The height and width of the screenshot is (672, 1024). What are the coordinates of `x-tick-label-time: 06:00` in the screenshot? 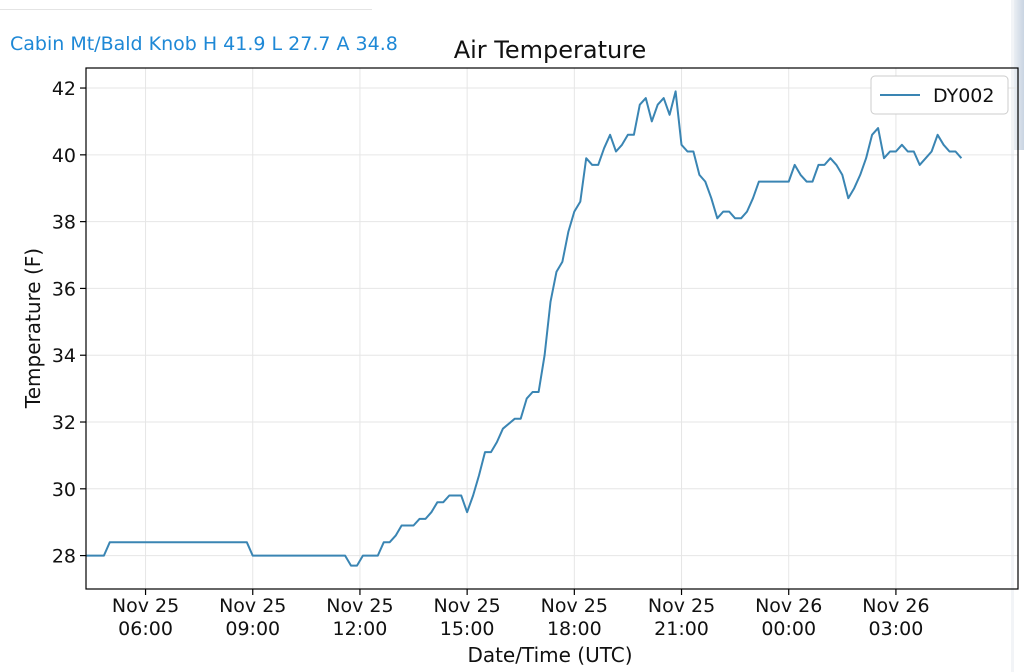 It's located at (145, 629).